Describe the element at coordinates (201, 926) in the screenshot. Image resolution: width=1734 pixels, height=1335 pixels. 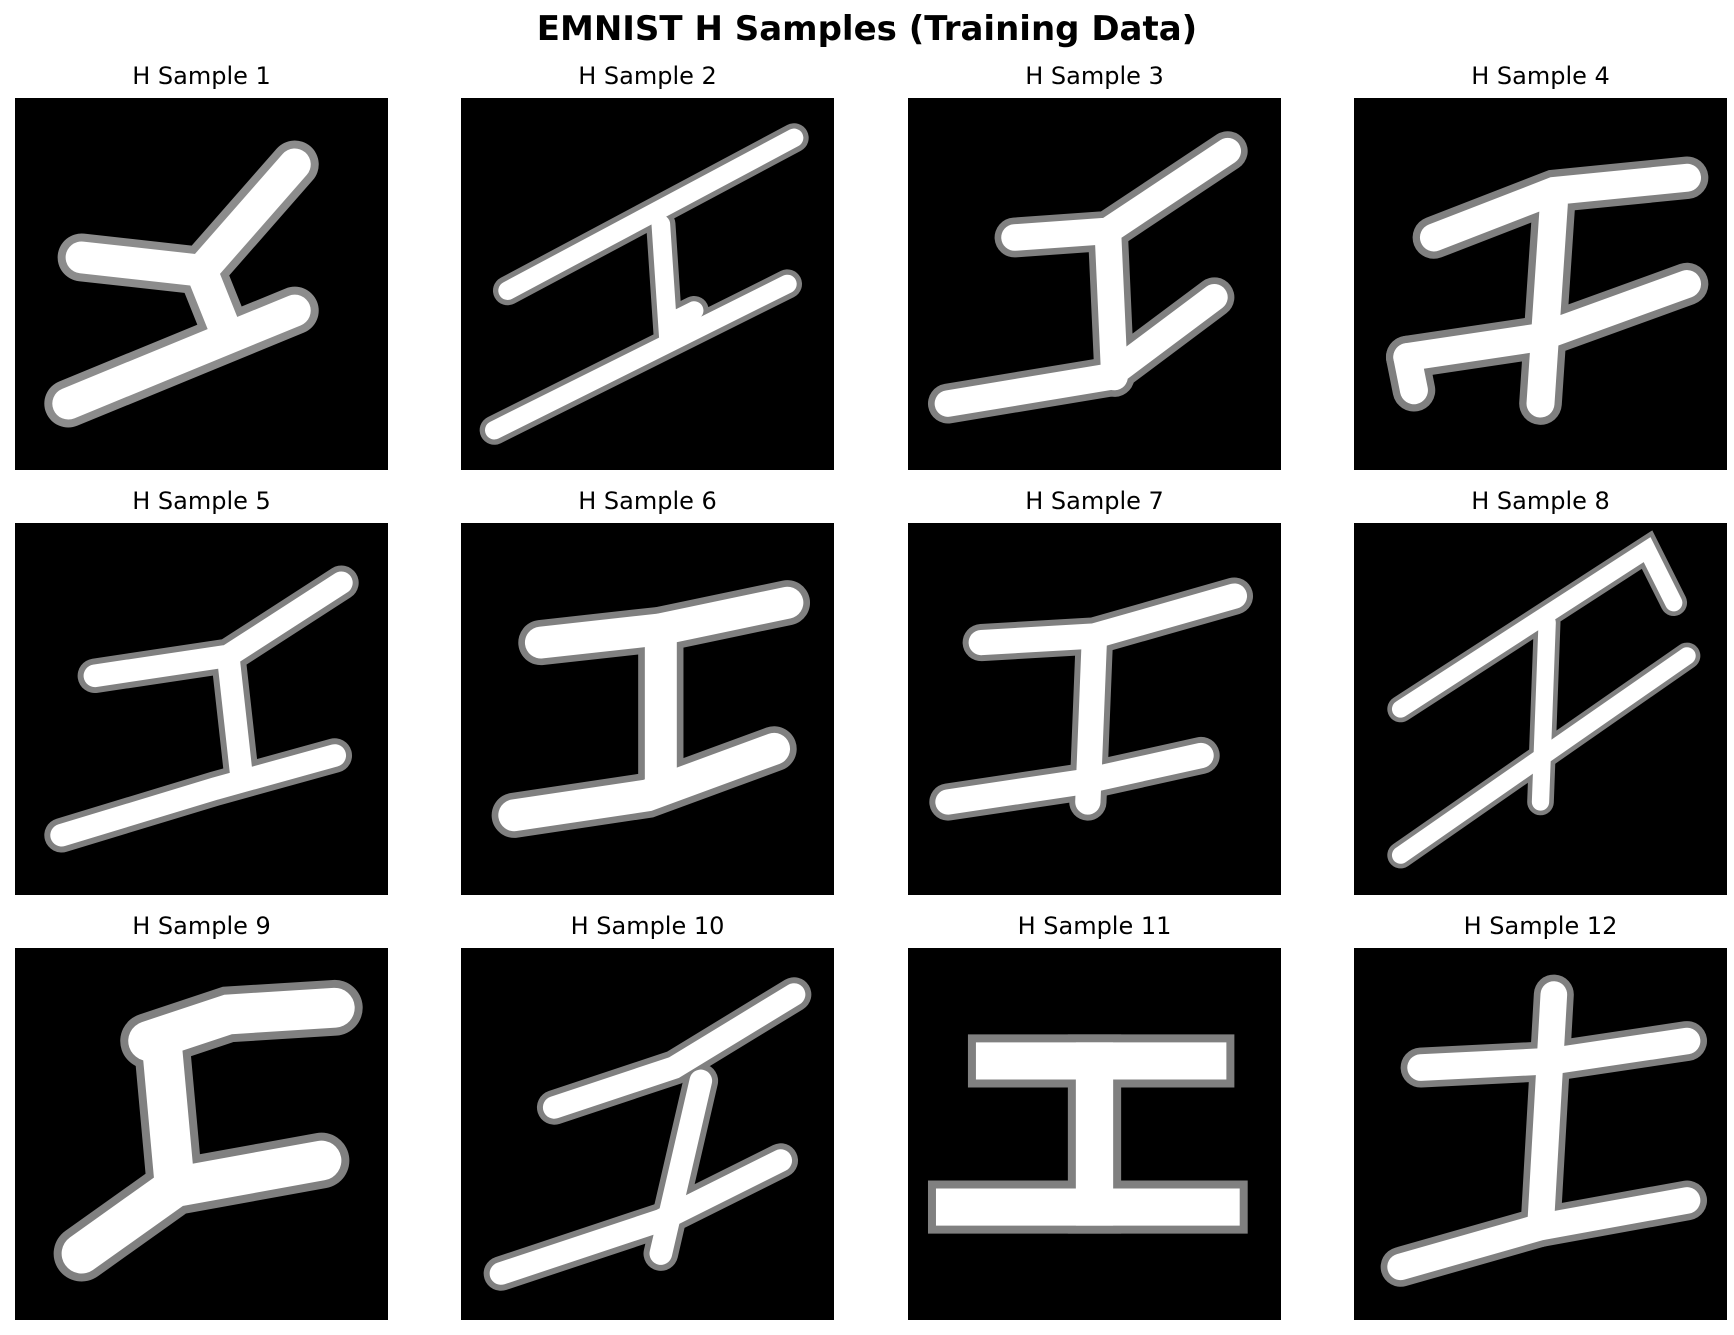
I see `sample-title: H Sample 9` at that location.